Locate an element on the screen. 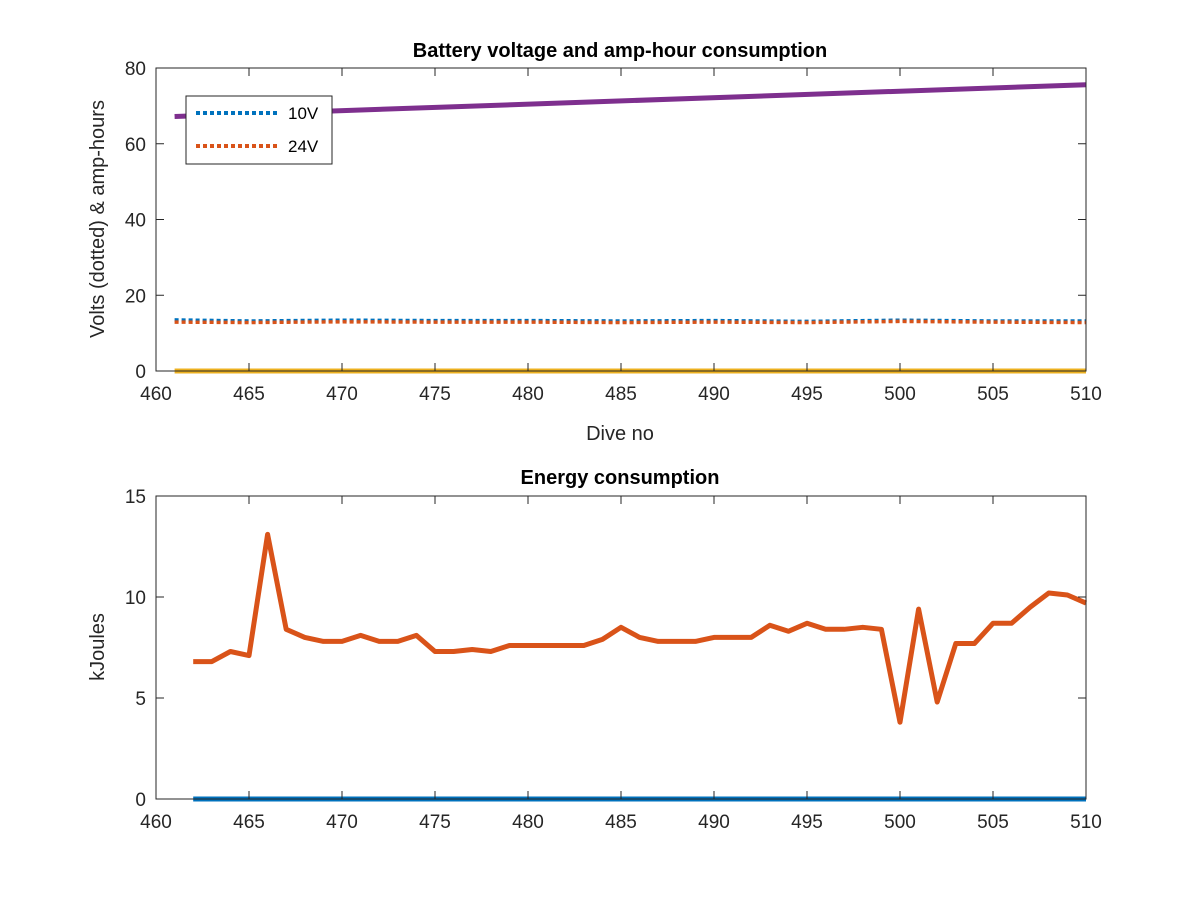  legend-box is located at coordinates (259, 130).